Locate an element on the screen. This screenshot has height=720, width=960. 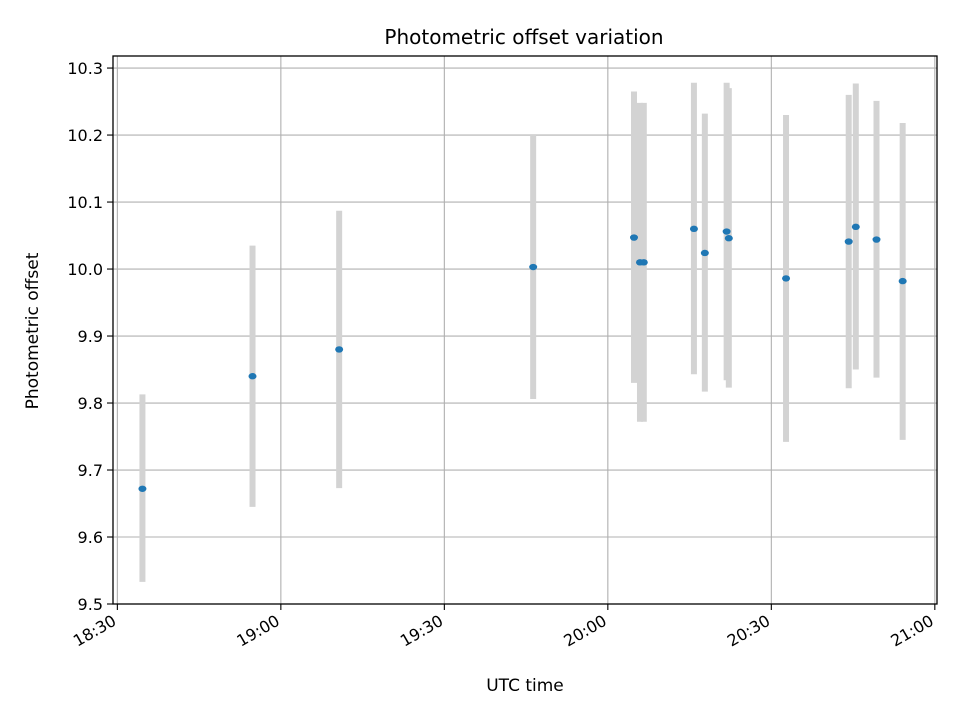
x-tick-label: 19:30 is located at coordinates (421, 631).